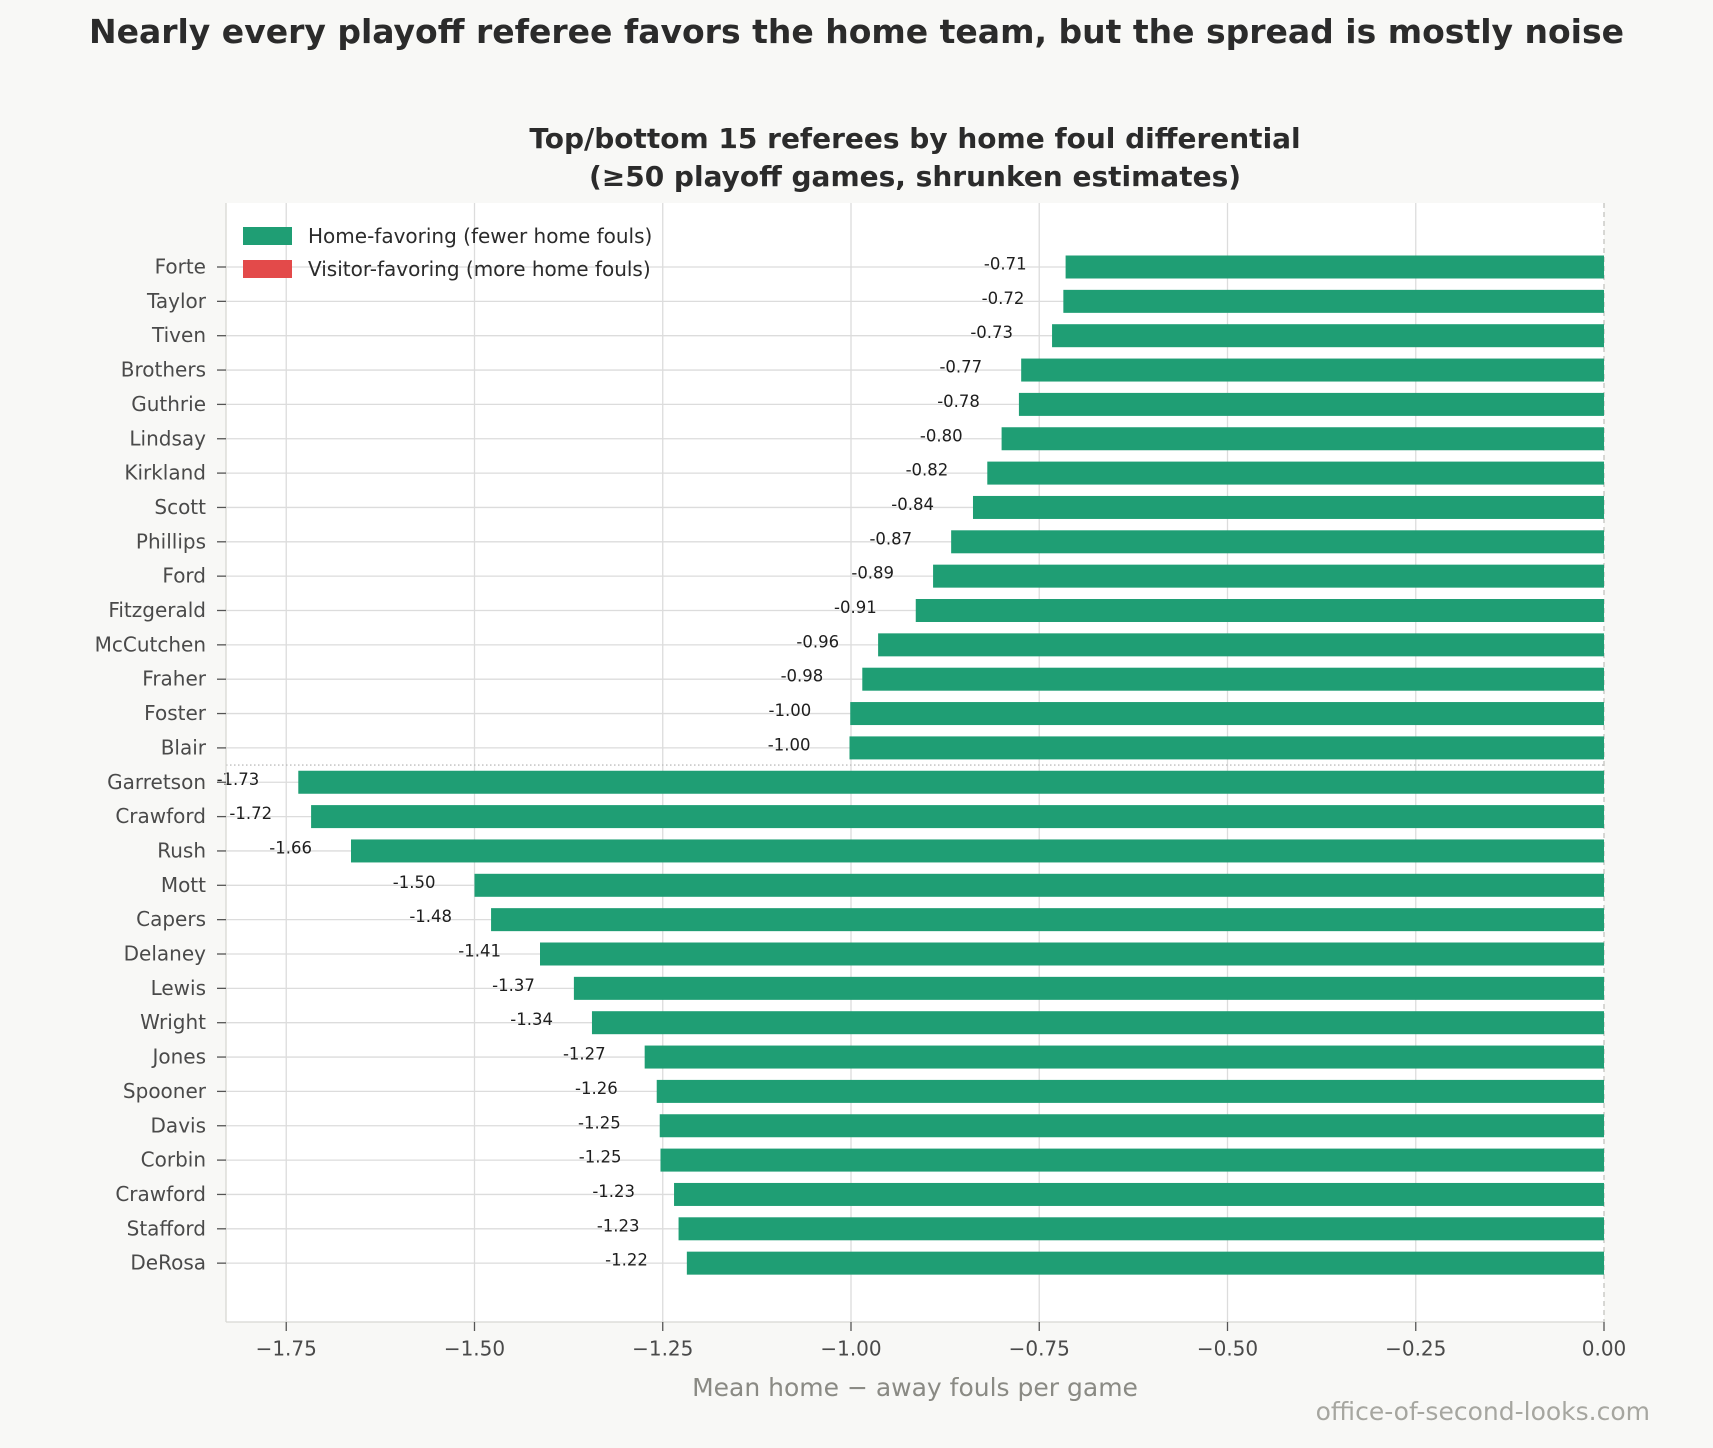 The height and width of the screenshot is (1448, 1713). What do you see at coordinates (960, 367) in the screenshot?
I see `data-label: -0.77` at bounding box center [960, 367].